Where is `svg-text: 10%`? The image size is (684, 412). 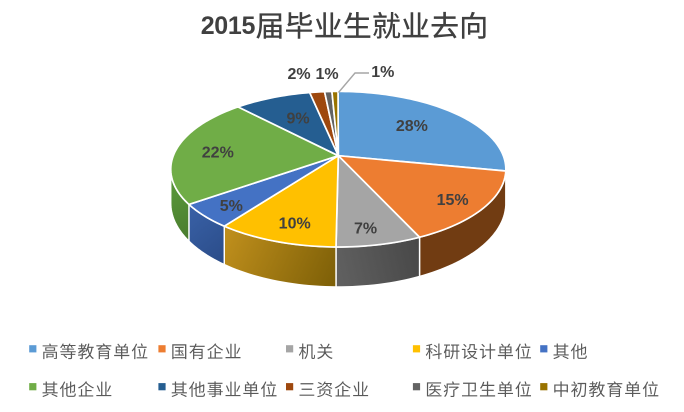 svg-text: 10% is located at coordinates (295, 224).